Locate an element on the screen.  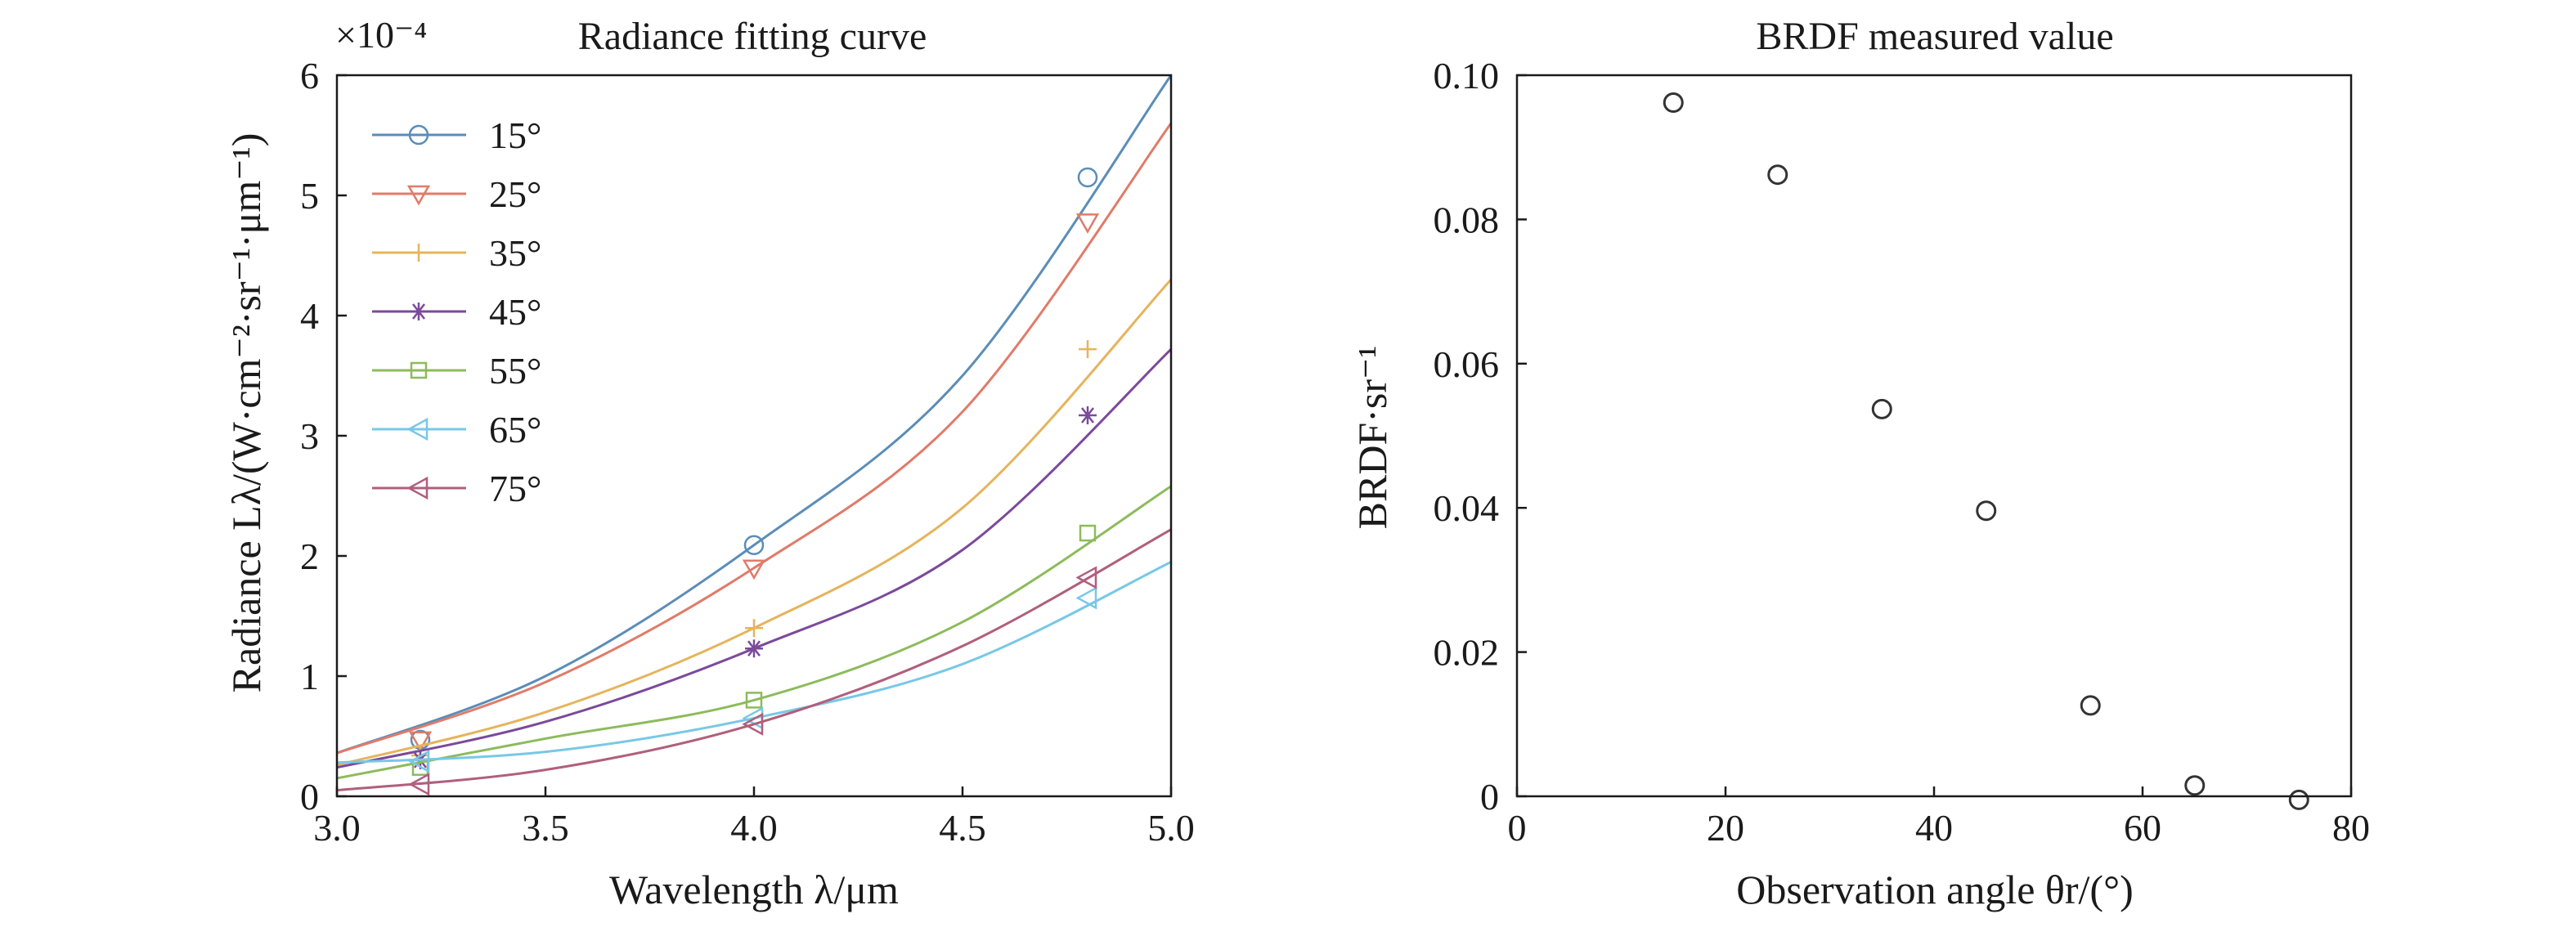
right-chart-title: BRDF measured value is located at coordinates (1935, 36).